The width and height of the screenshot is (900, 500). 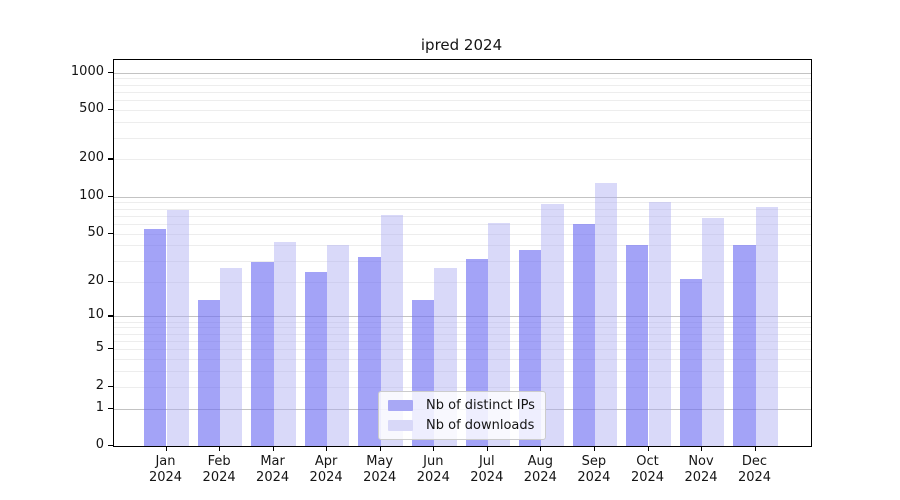 I want to click on bar-downloads-dec-2024, so click(x=766, y=326).